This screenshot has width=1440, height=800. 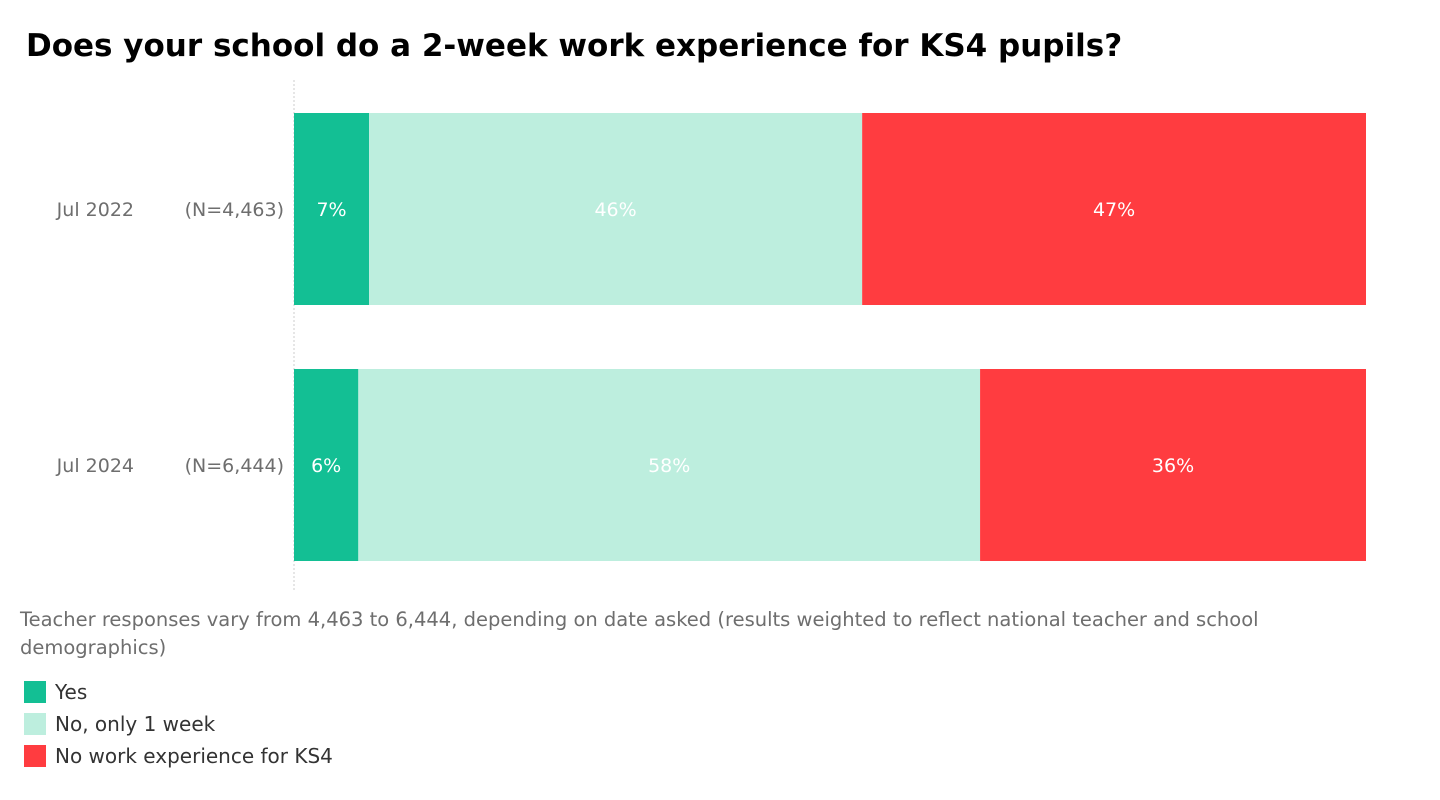 What do you see at coordinates (135, 724) in the screenshot?
I see `legend-label: No, only 1 week` at bounding box center [135, 724].